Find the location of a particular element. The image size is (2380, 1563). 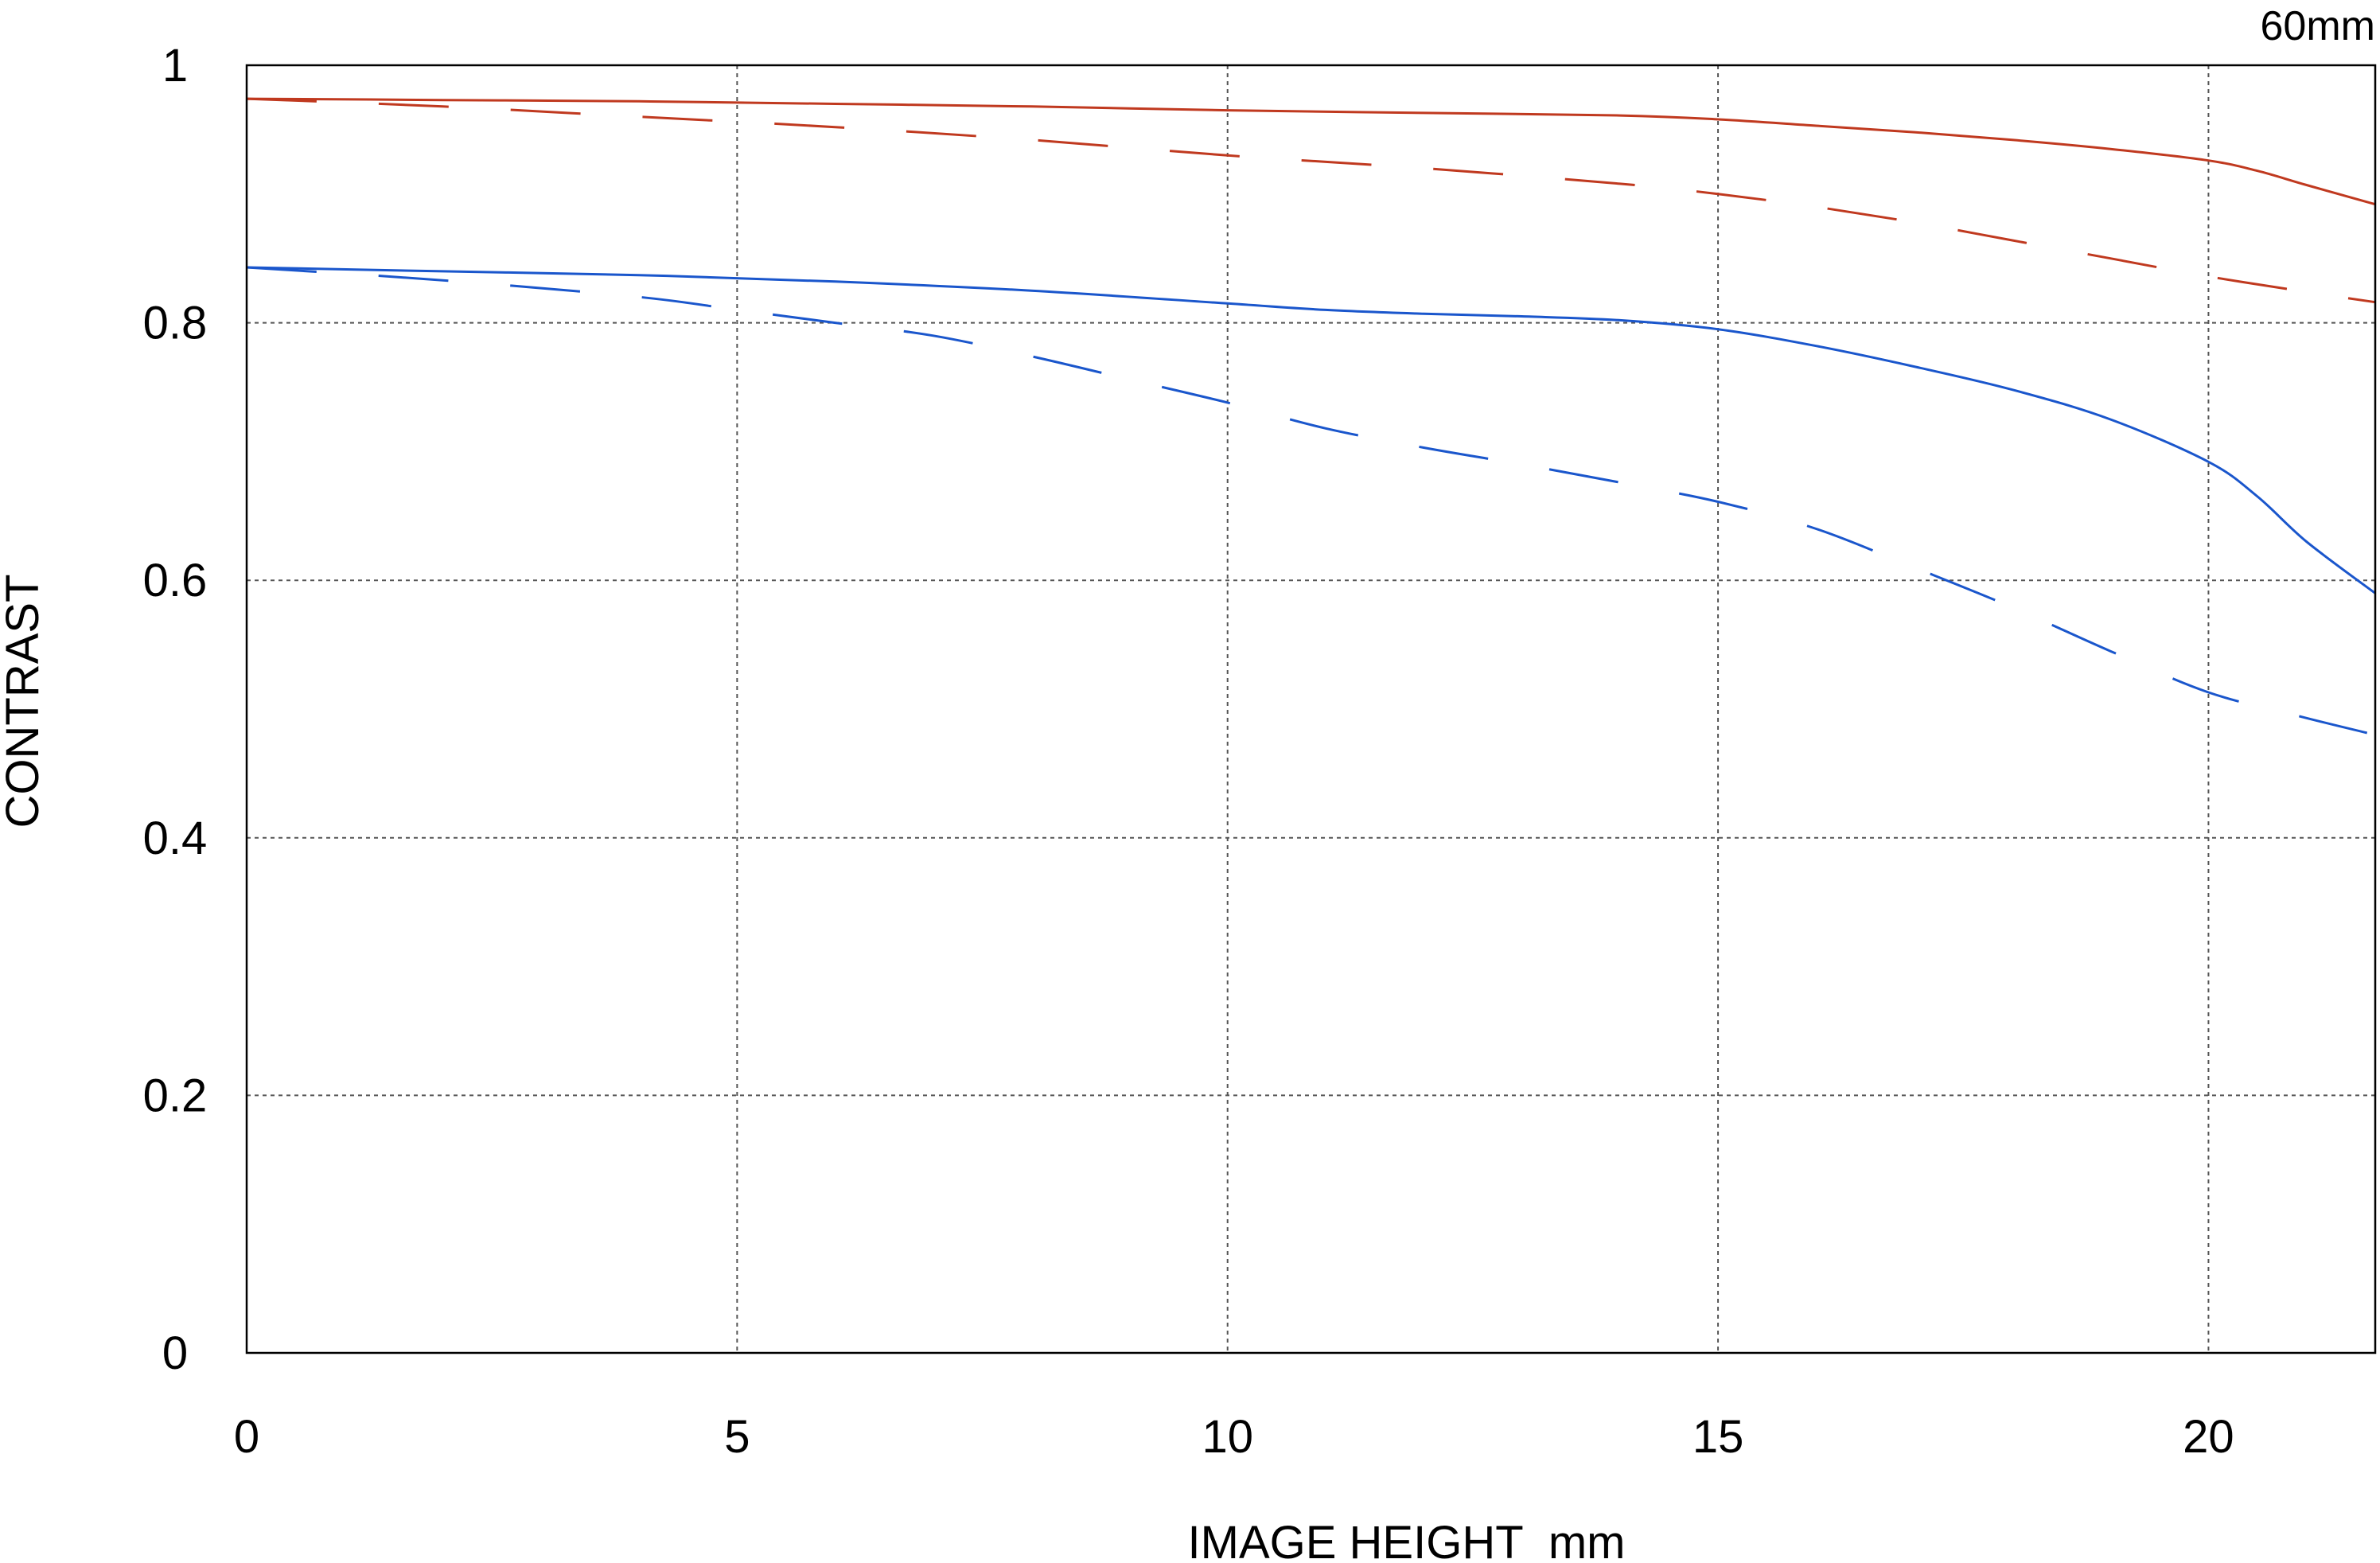

chart-title: 60mm is located at coordinates (2318, 26).